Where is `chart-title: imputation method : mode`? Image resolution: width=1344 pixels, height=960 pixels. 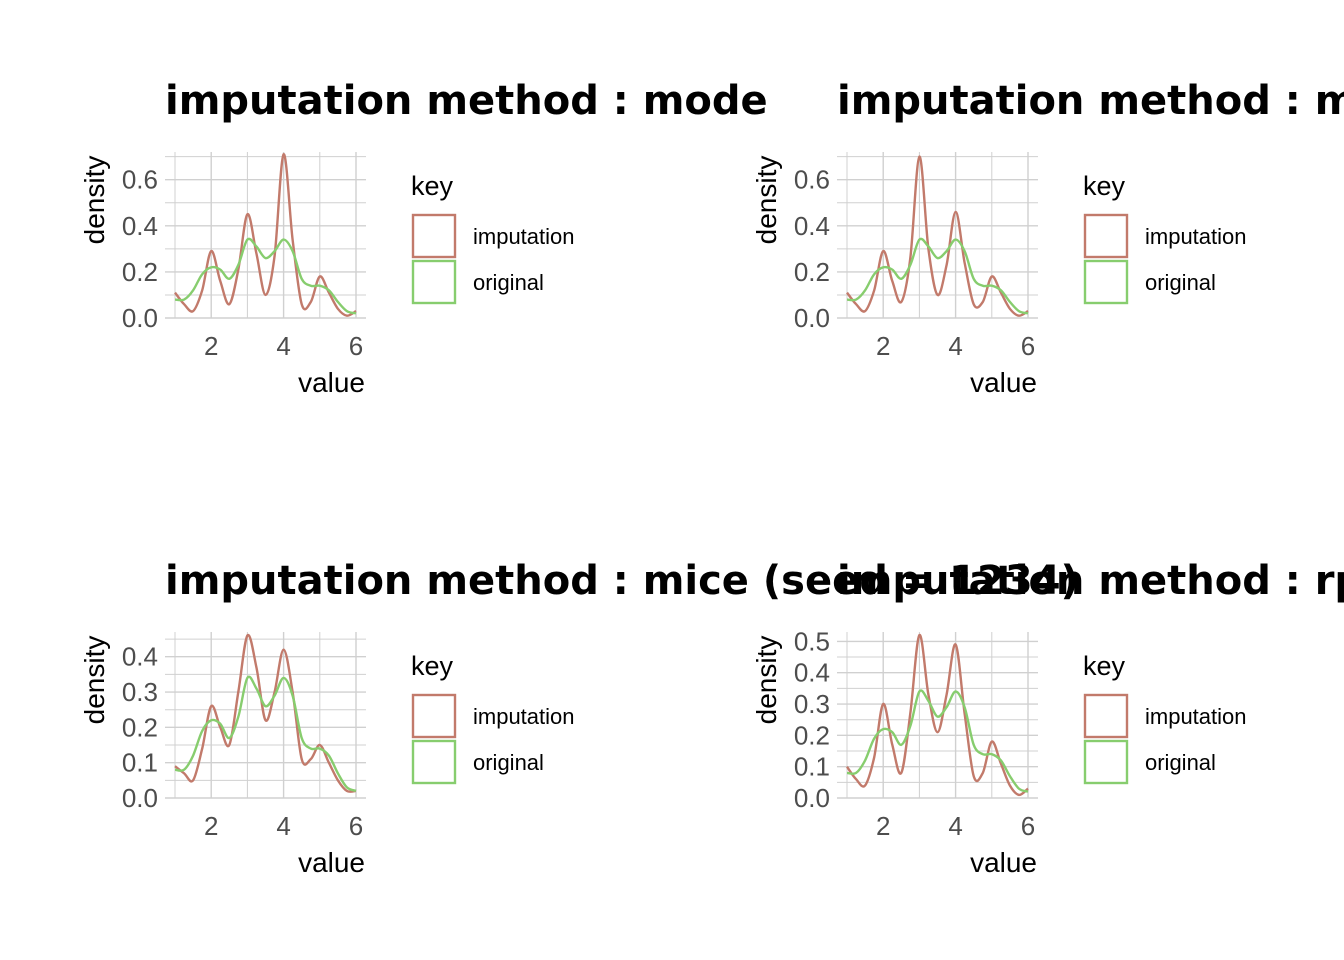 chart-title: imputation method : mode is located at coordinates (466, 101).